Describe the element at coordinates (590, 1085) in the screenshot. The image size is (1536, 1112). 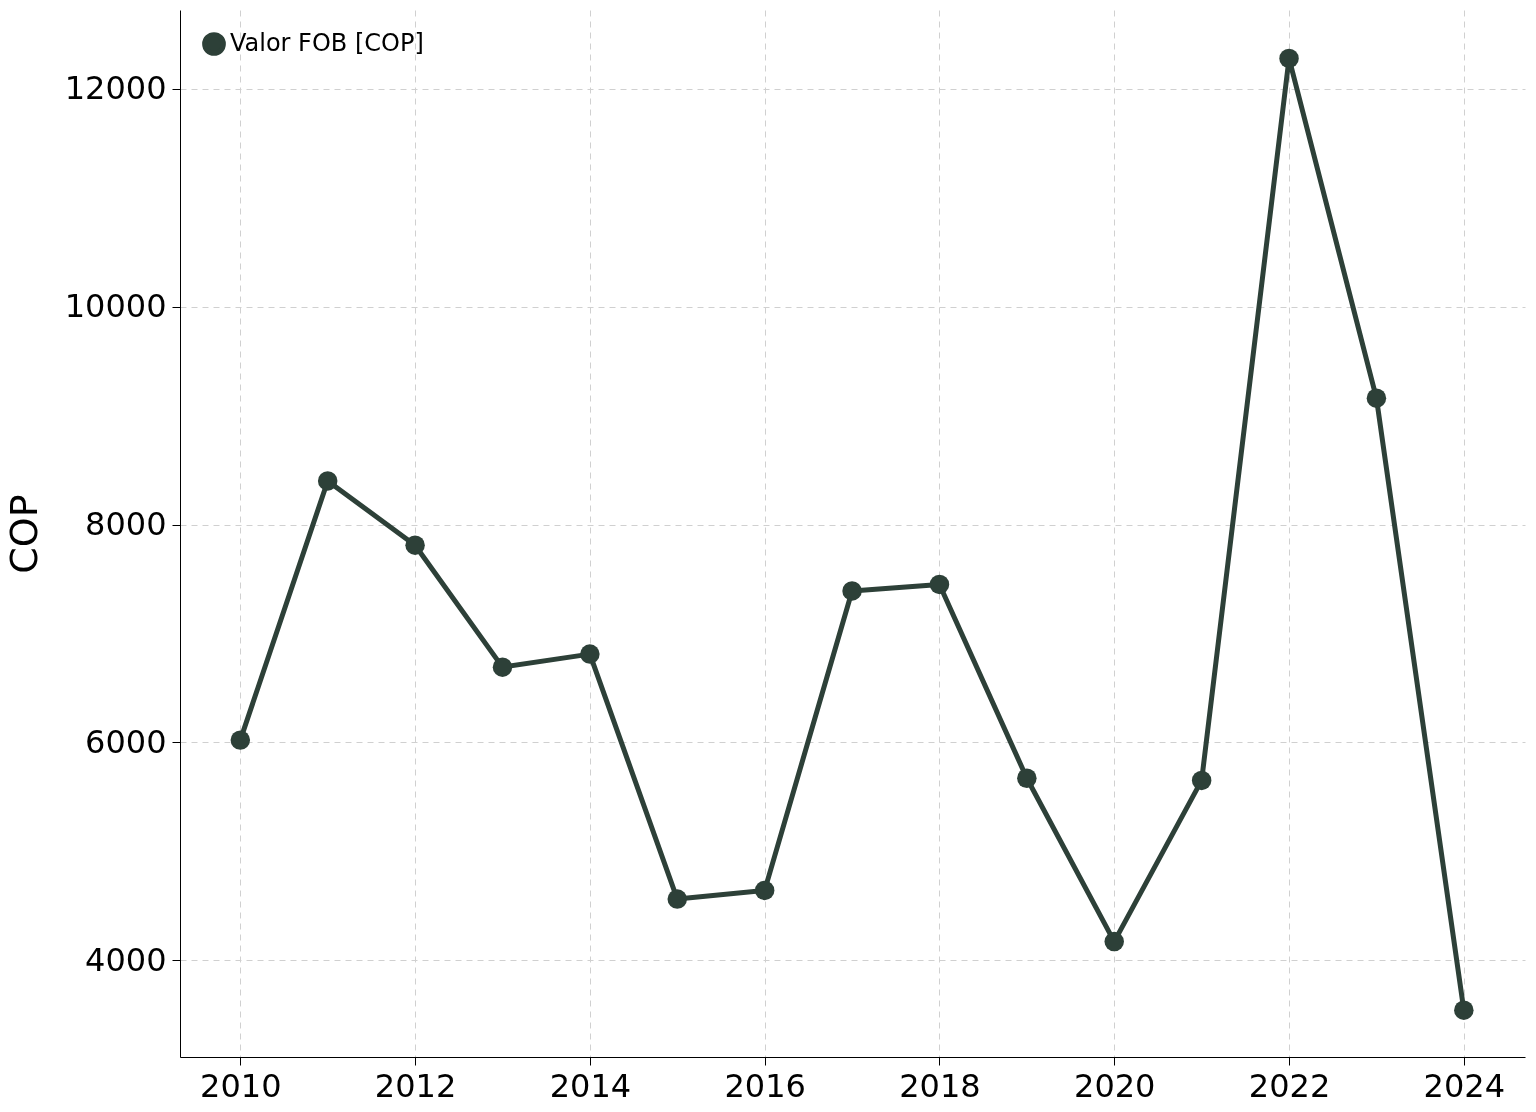
I see `x-tick-label: 2014` at that location.